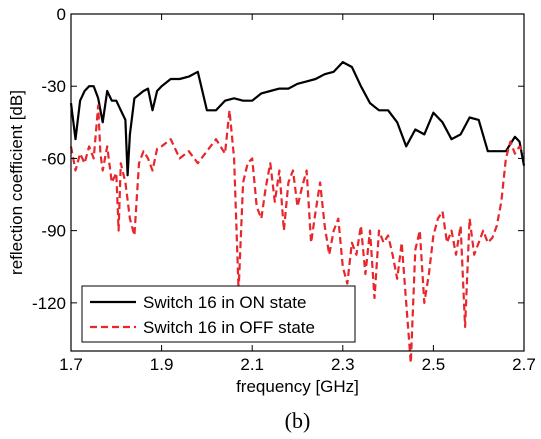 This screenshot has height=439, width=541. Describe the element at coordinates (16, 182) in the screenshot. I see `y-axis-label: reflection coefficient [dB]` at that location.